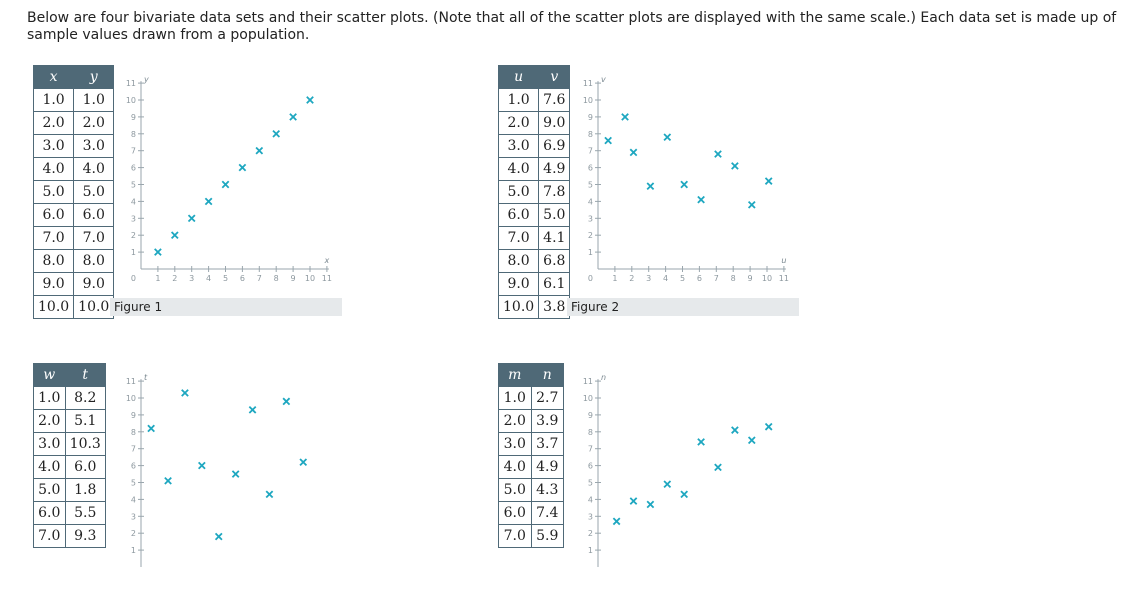 This screenshot has width=1141, height=593. I want to click on table-header-row: m n, so click(531, 375).